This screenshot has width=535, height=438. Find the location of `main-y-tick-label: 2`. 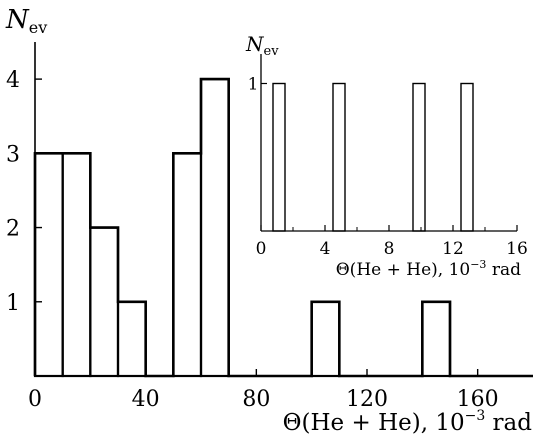

main-y-tick-label: 2 is located at coordinates (13, 229).